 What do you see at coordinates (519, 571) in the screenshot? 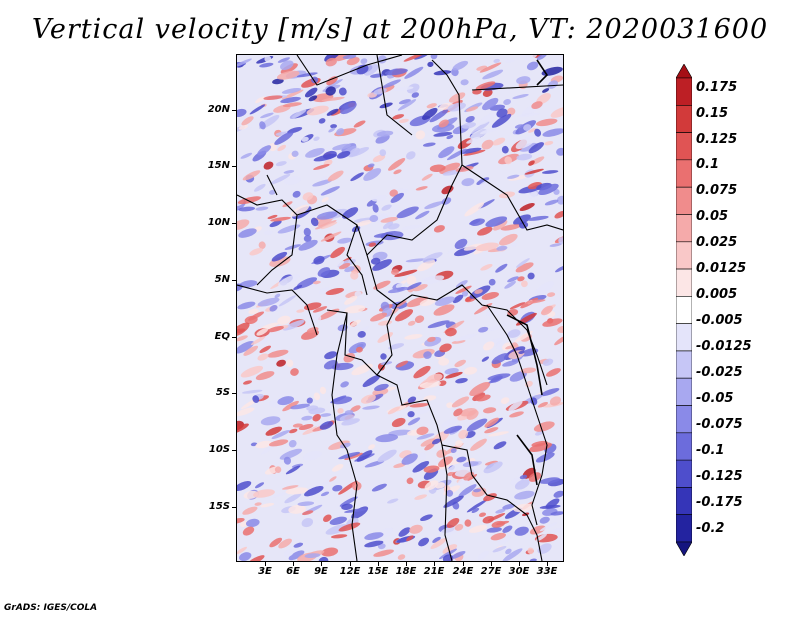
I see `lon-label-30e: 30E` at bounding box center [519, 571].